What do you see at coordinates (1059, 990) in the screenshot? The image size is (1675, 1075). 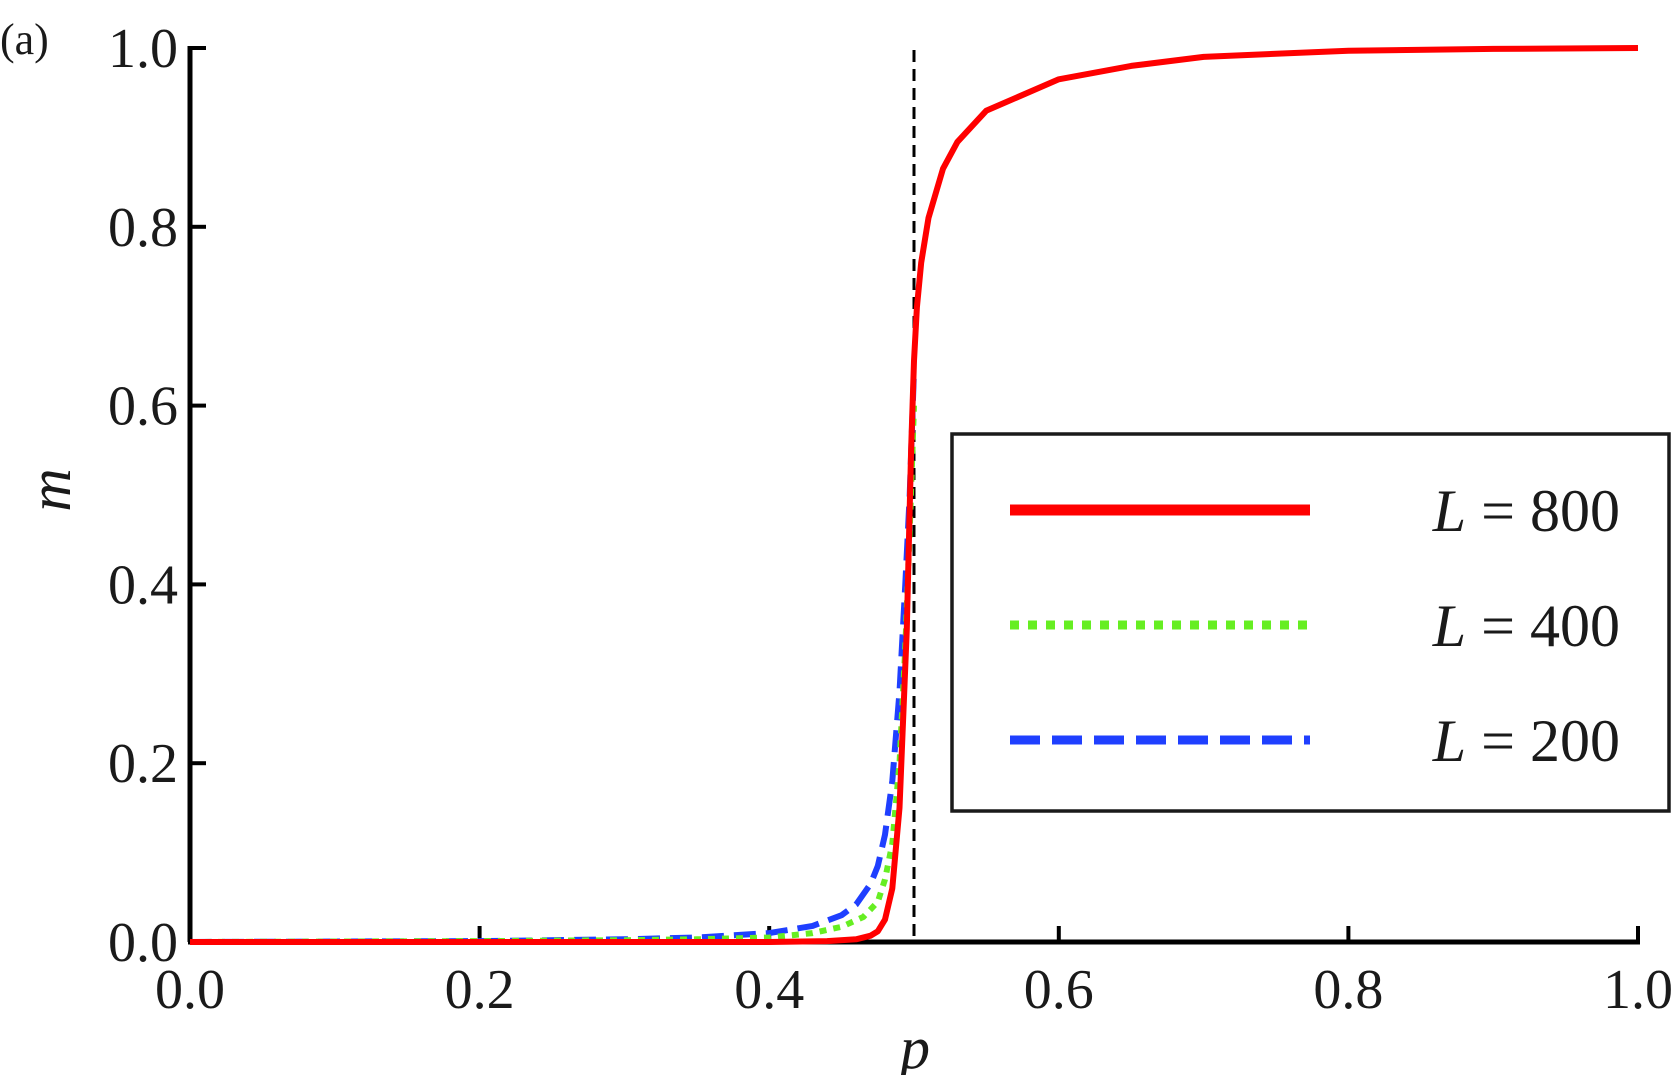 I see `x-tick-label: 0.6` at bounding box center [1059, 990].